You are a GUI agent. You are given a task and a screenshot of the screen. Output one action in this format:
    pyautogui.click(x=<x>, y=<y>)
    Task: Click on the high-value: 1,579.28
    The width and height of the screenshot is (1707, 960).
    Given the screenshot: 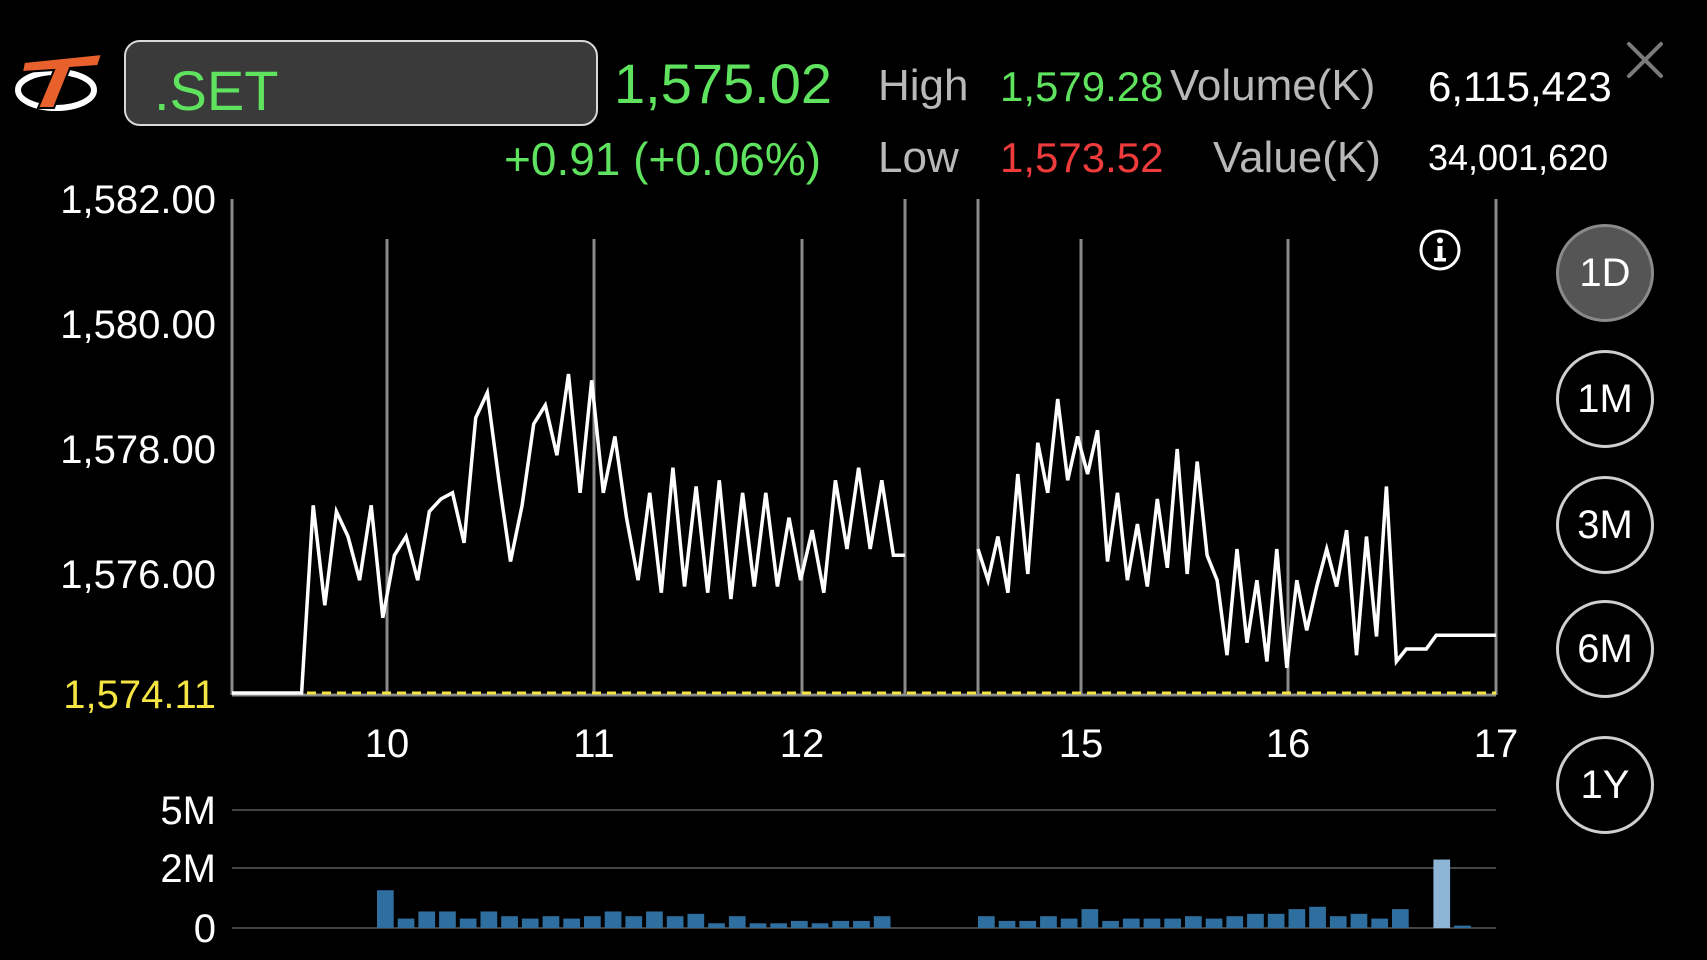 What is the action you would take?
    pyautogui.click(x=1082, y=86)
    